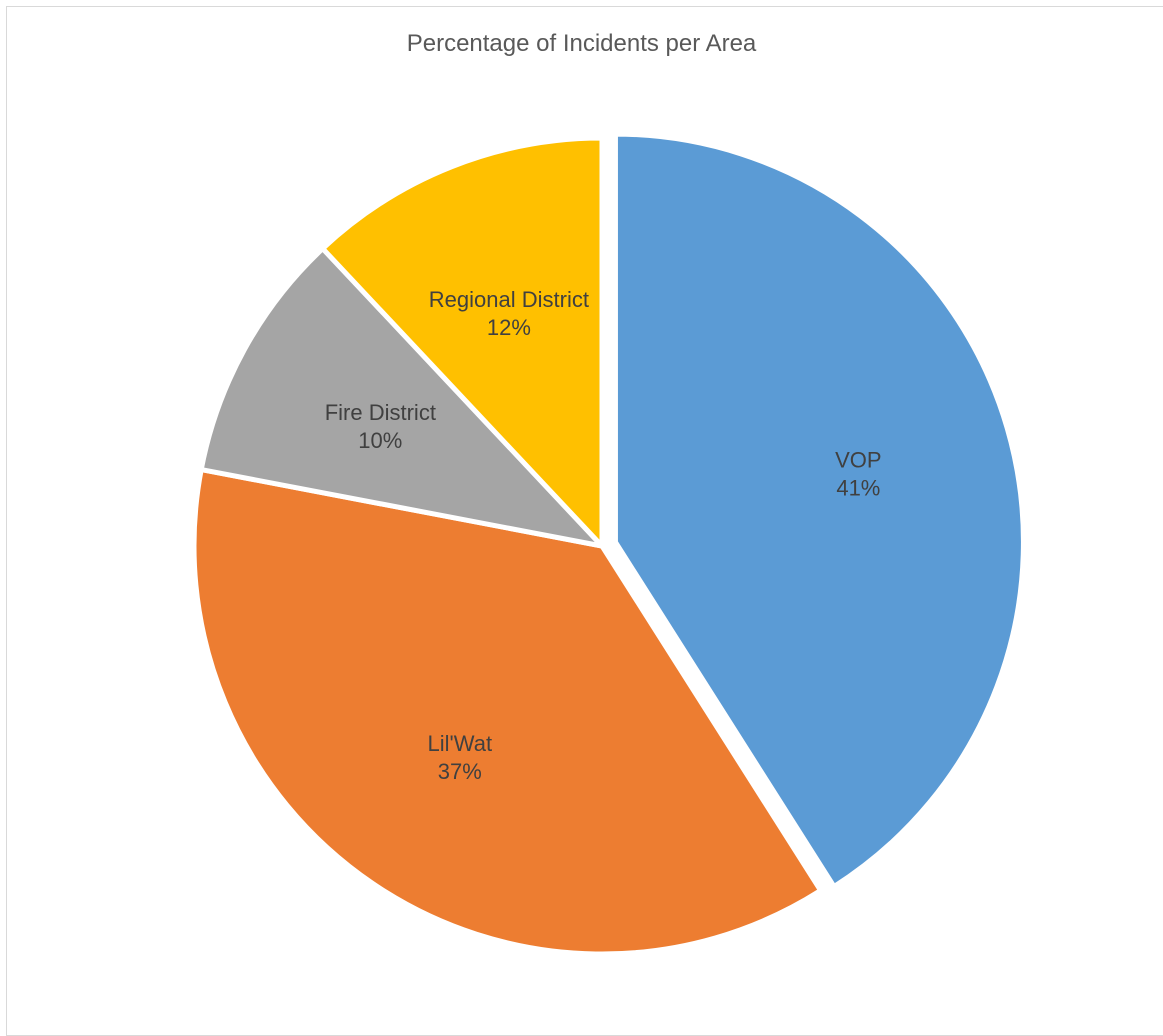  What do you see at coordinates (380, 440) in the screenshot?
I see `slice-value-fire-district: 10%` at bounding box center [380, 440].